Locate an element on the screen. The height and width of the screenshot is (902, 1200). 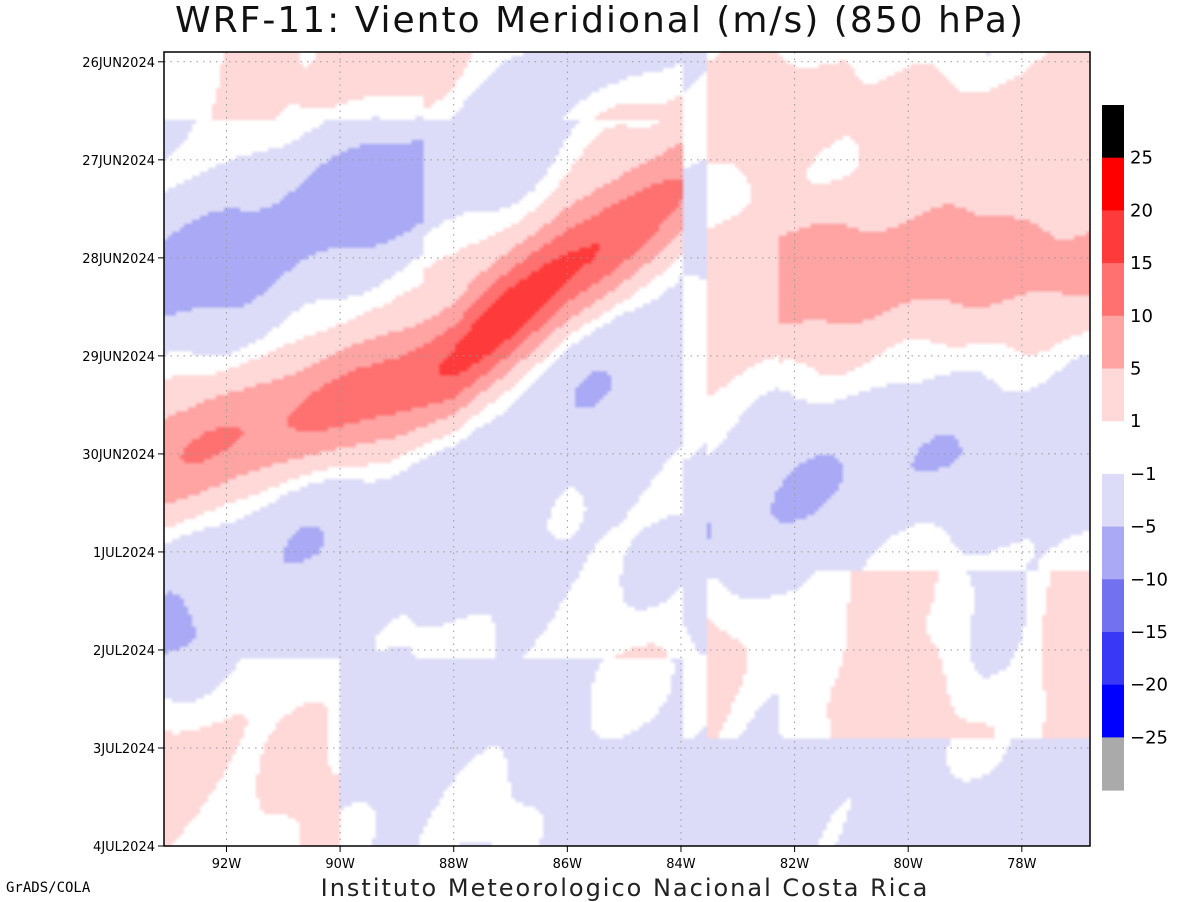
y-tick-label: 3JUL2024 is located at coordinates (124, 749).